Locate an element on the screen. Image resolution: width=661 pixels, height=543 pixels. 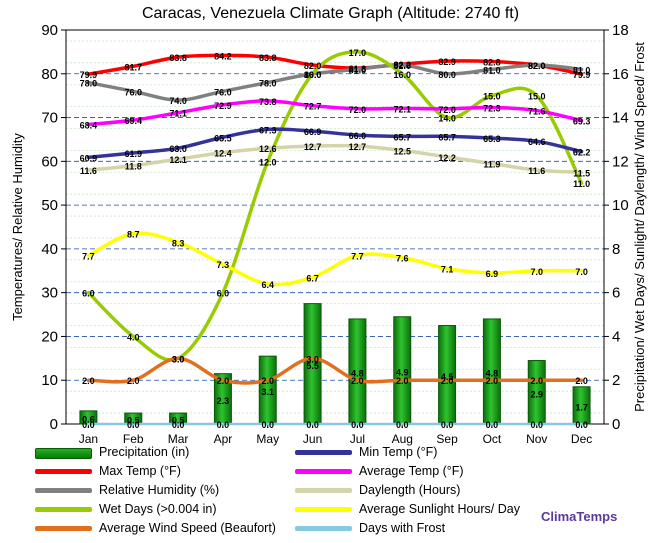
legend-label: Min Temp (°F) is located at coordinates (398, 452).